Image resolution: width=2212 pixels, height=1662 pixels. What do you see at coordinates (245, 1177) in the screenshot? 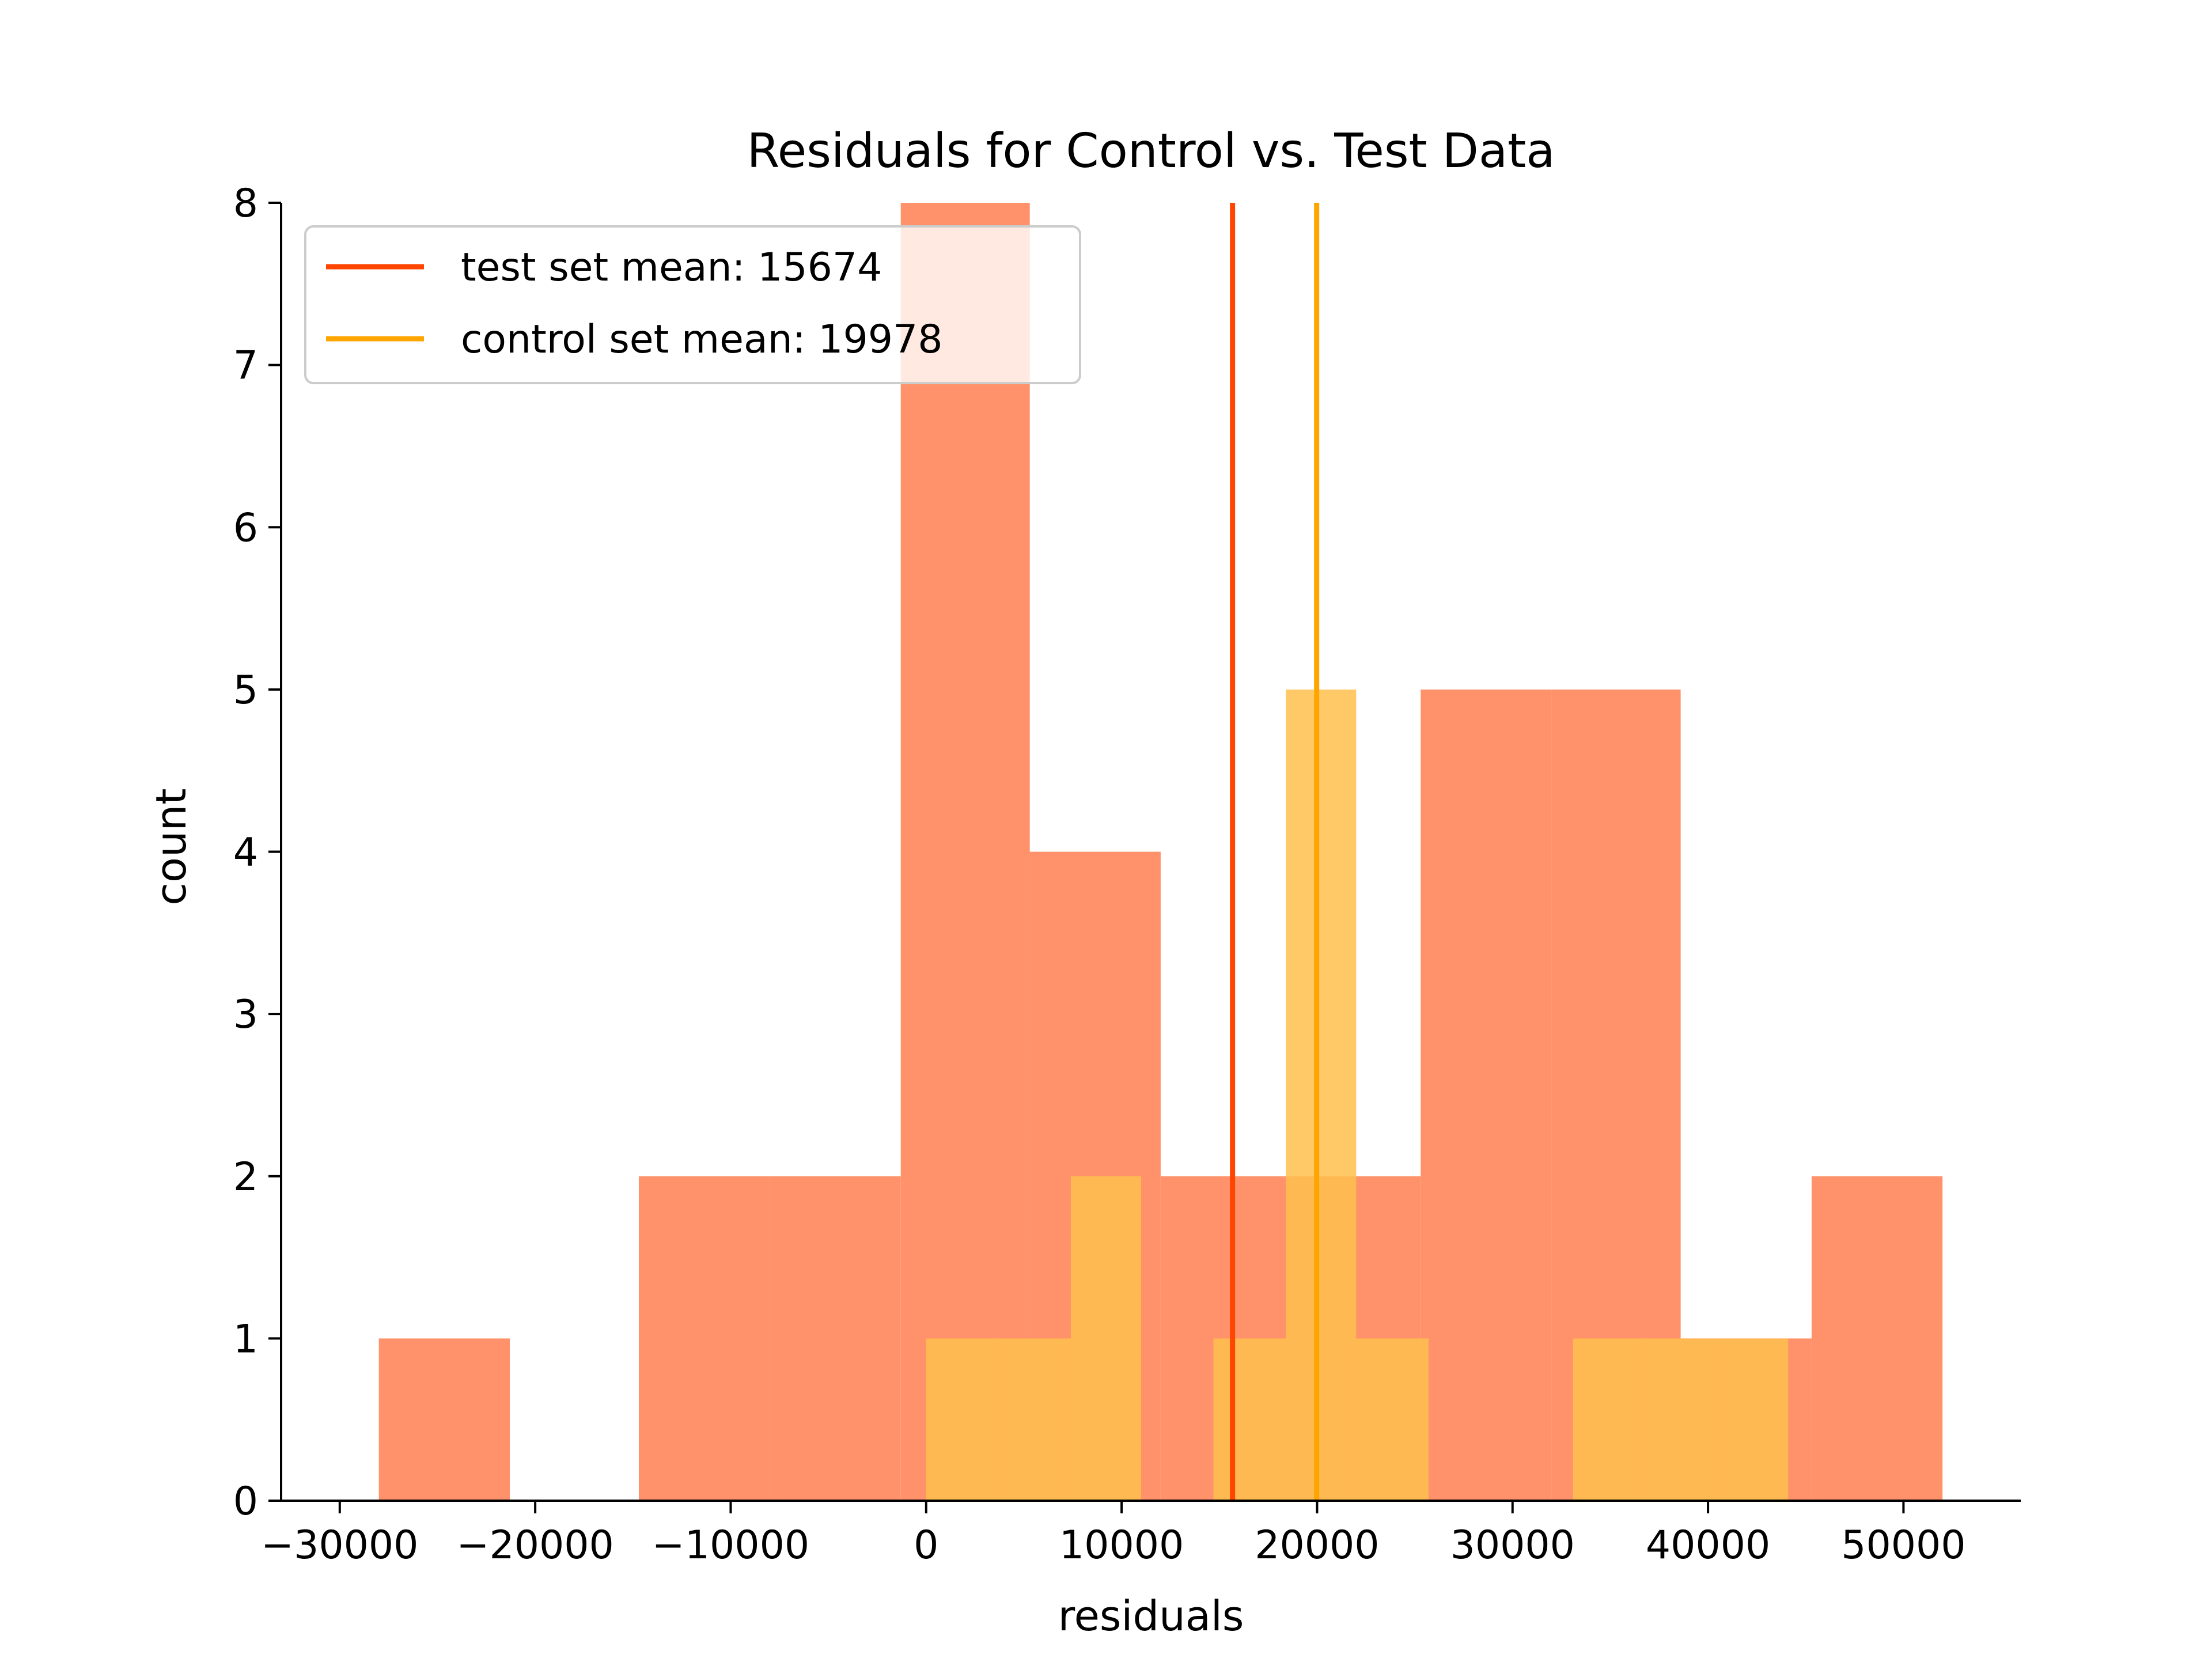
I see `y-tick-label: 2` at bounding box center [245, 1177].